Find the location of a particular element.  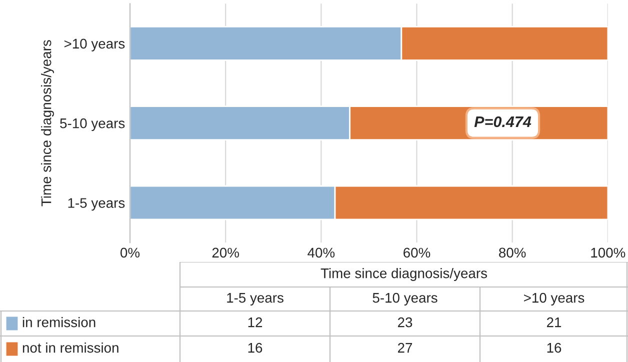

x-tick-label: 40% is located at coordinates (321, 253).